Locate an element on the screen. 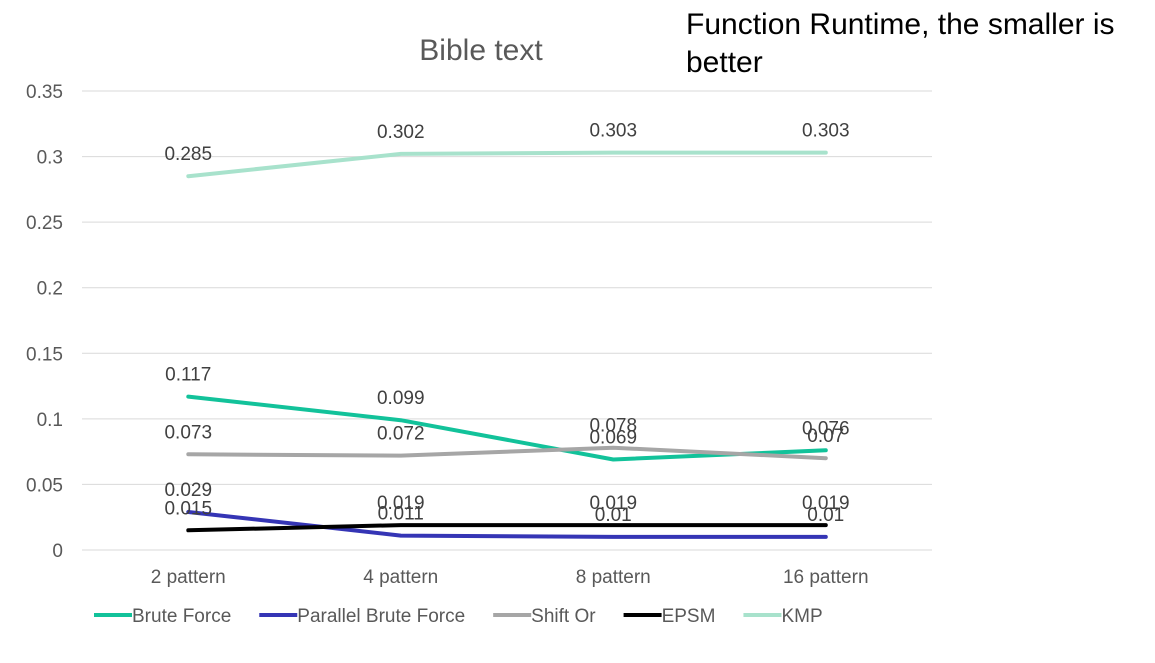 The width and height of the screenshot is (1155, 663). legend-item: KMP is located at coordinates (783, 616).